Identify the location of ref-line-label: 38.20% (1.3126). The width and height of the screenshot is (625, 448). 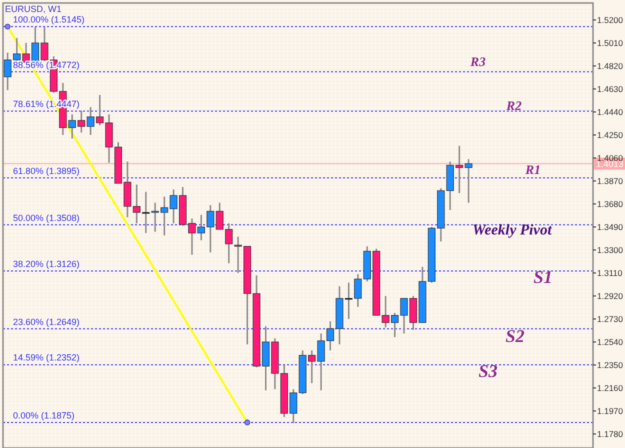
(46, 264).